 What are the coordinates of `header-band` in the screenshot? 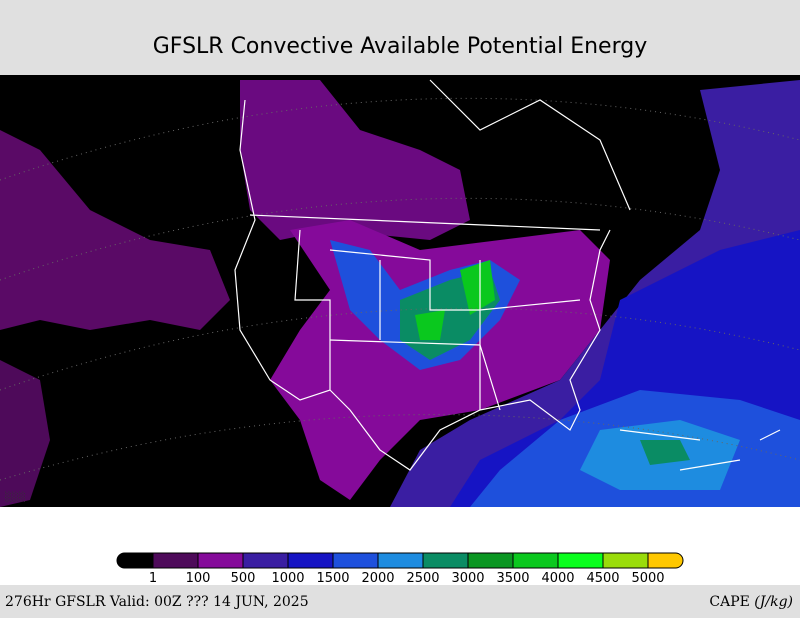 It's located at (400, 37).